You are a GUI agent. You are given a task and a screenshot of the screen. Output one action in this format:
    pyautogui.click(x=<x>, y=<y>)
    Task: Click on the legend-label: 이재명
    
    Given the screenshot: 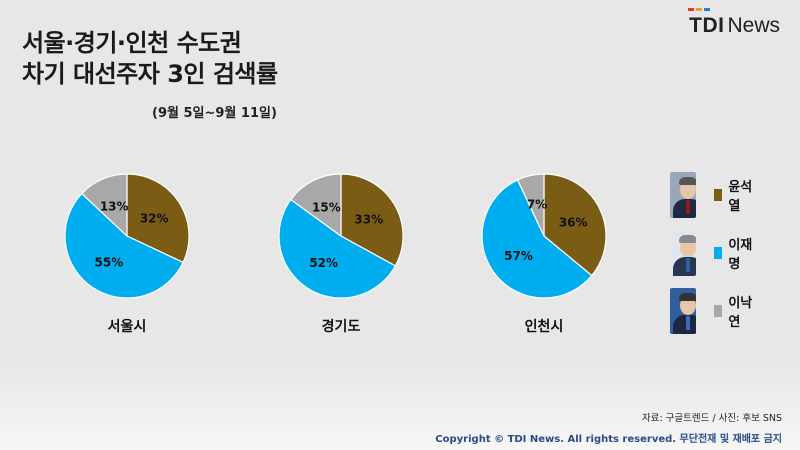 What is the action you would take?
    pyautogui.click(x=740, y=255)
    